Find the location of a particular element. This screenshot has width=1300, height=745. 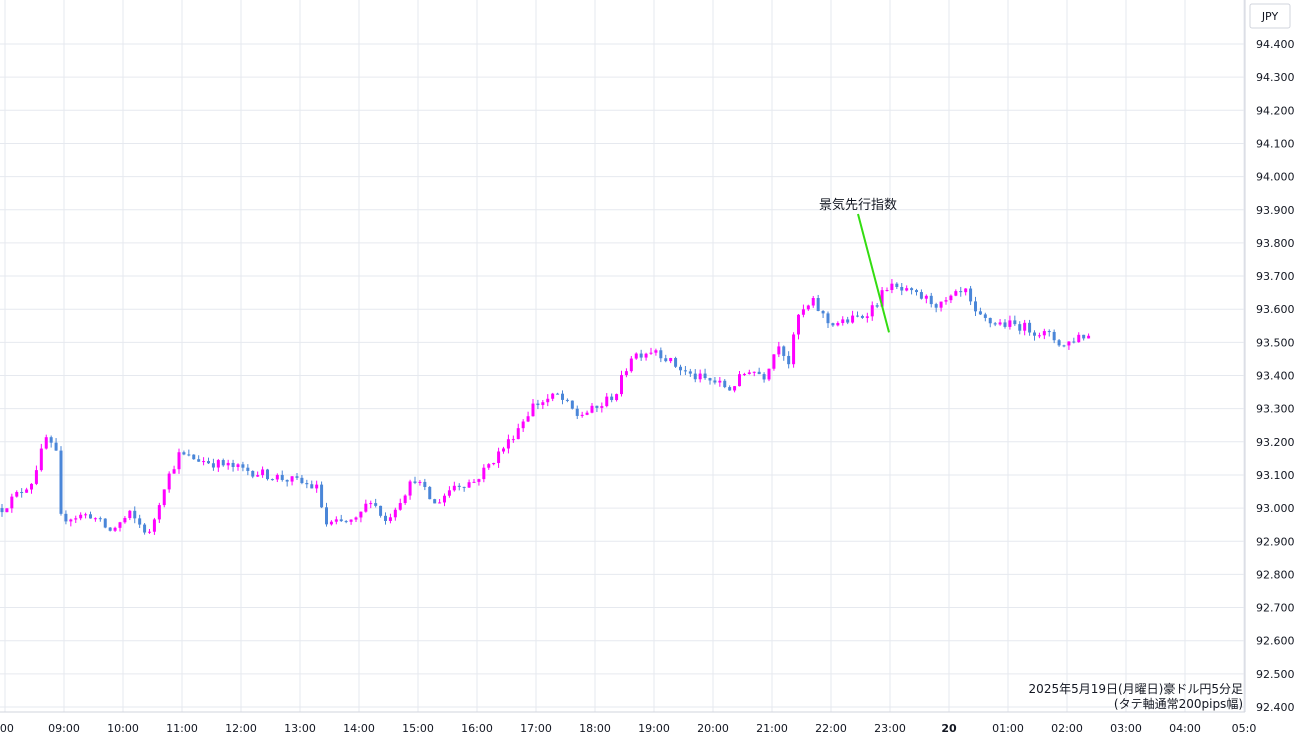

annotation: 景気先行指数 is located at coordinates (858, 265).